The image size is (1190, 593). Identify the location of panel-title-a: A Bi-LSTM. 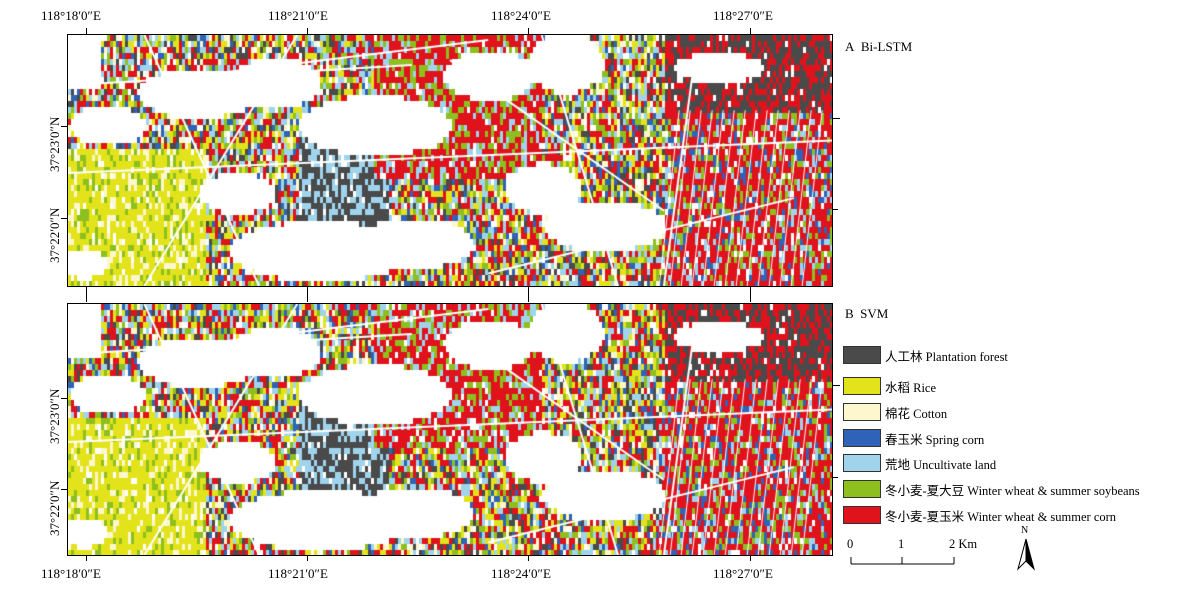
(878, 47).